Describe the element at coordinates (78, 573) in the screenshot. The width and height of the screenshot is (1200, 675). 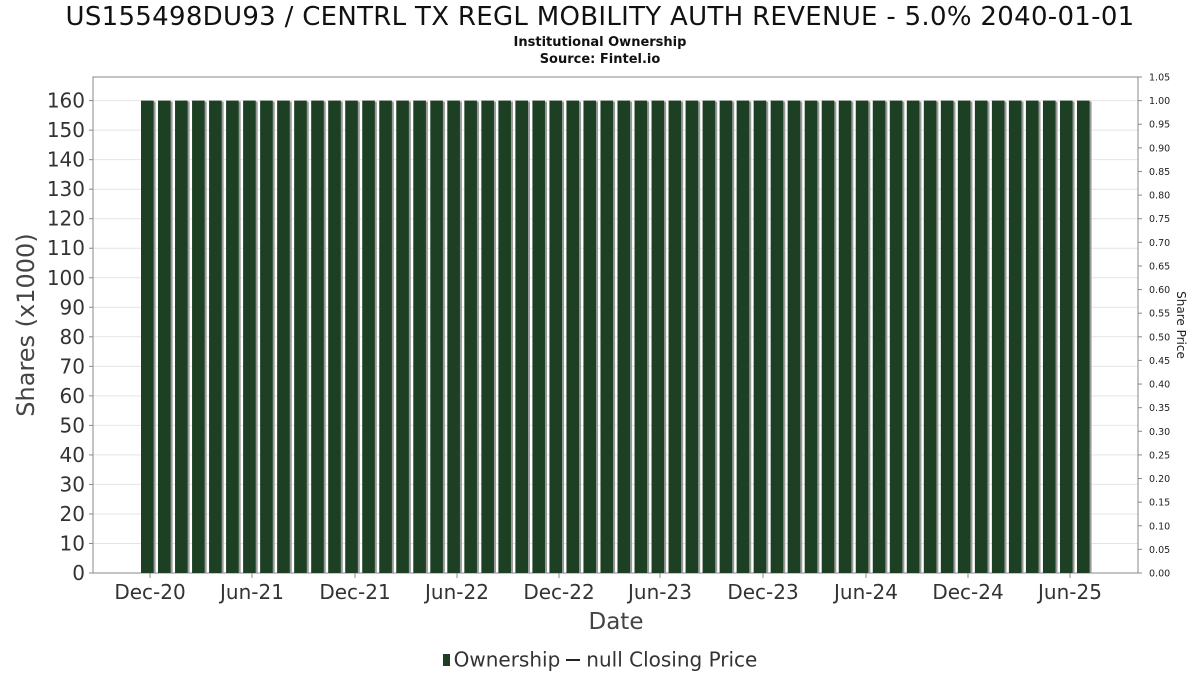
I see `y-tick-label: 0` at that location.